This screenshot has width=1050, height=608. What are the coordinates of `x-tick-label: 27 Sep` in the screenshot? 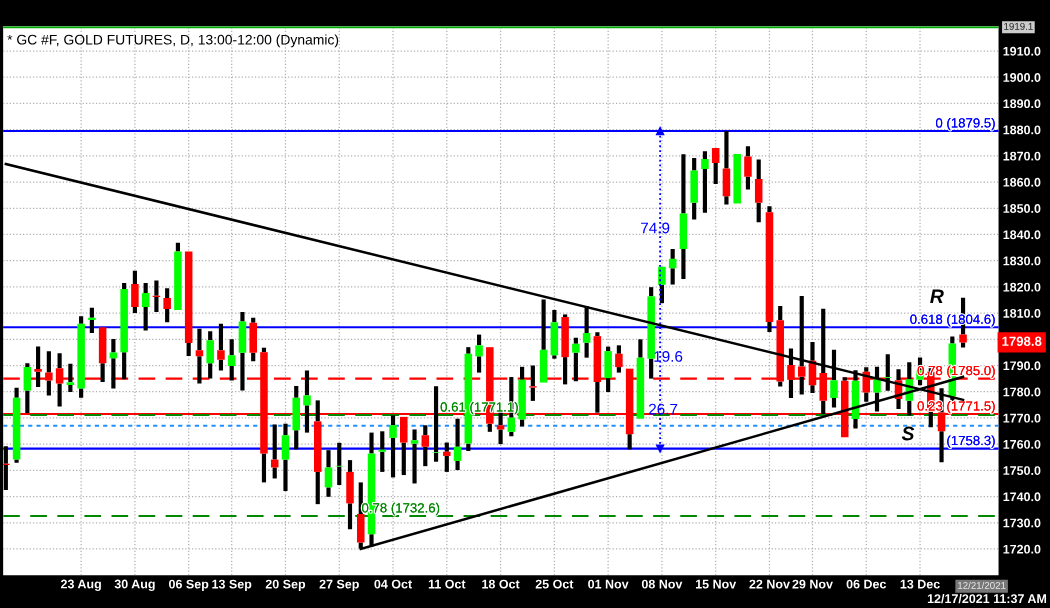 It's located at (339, 585).